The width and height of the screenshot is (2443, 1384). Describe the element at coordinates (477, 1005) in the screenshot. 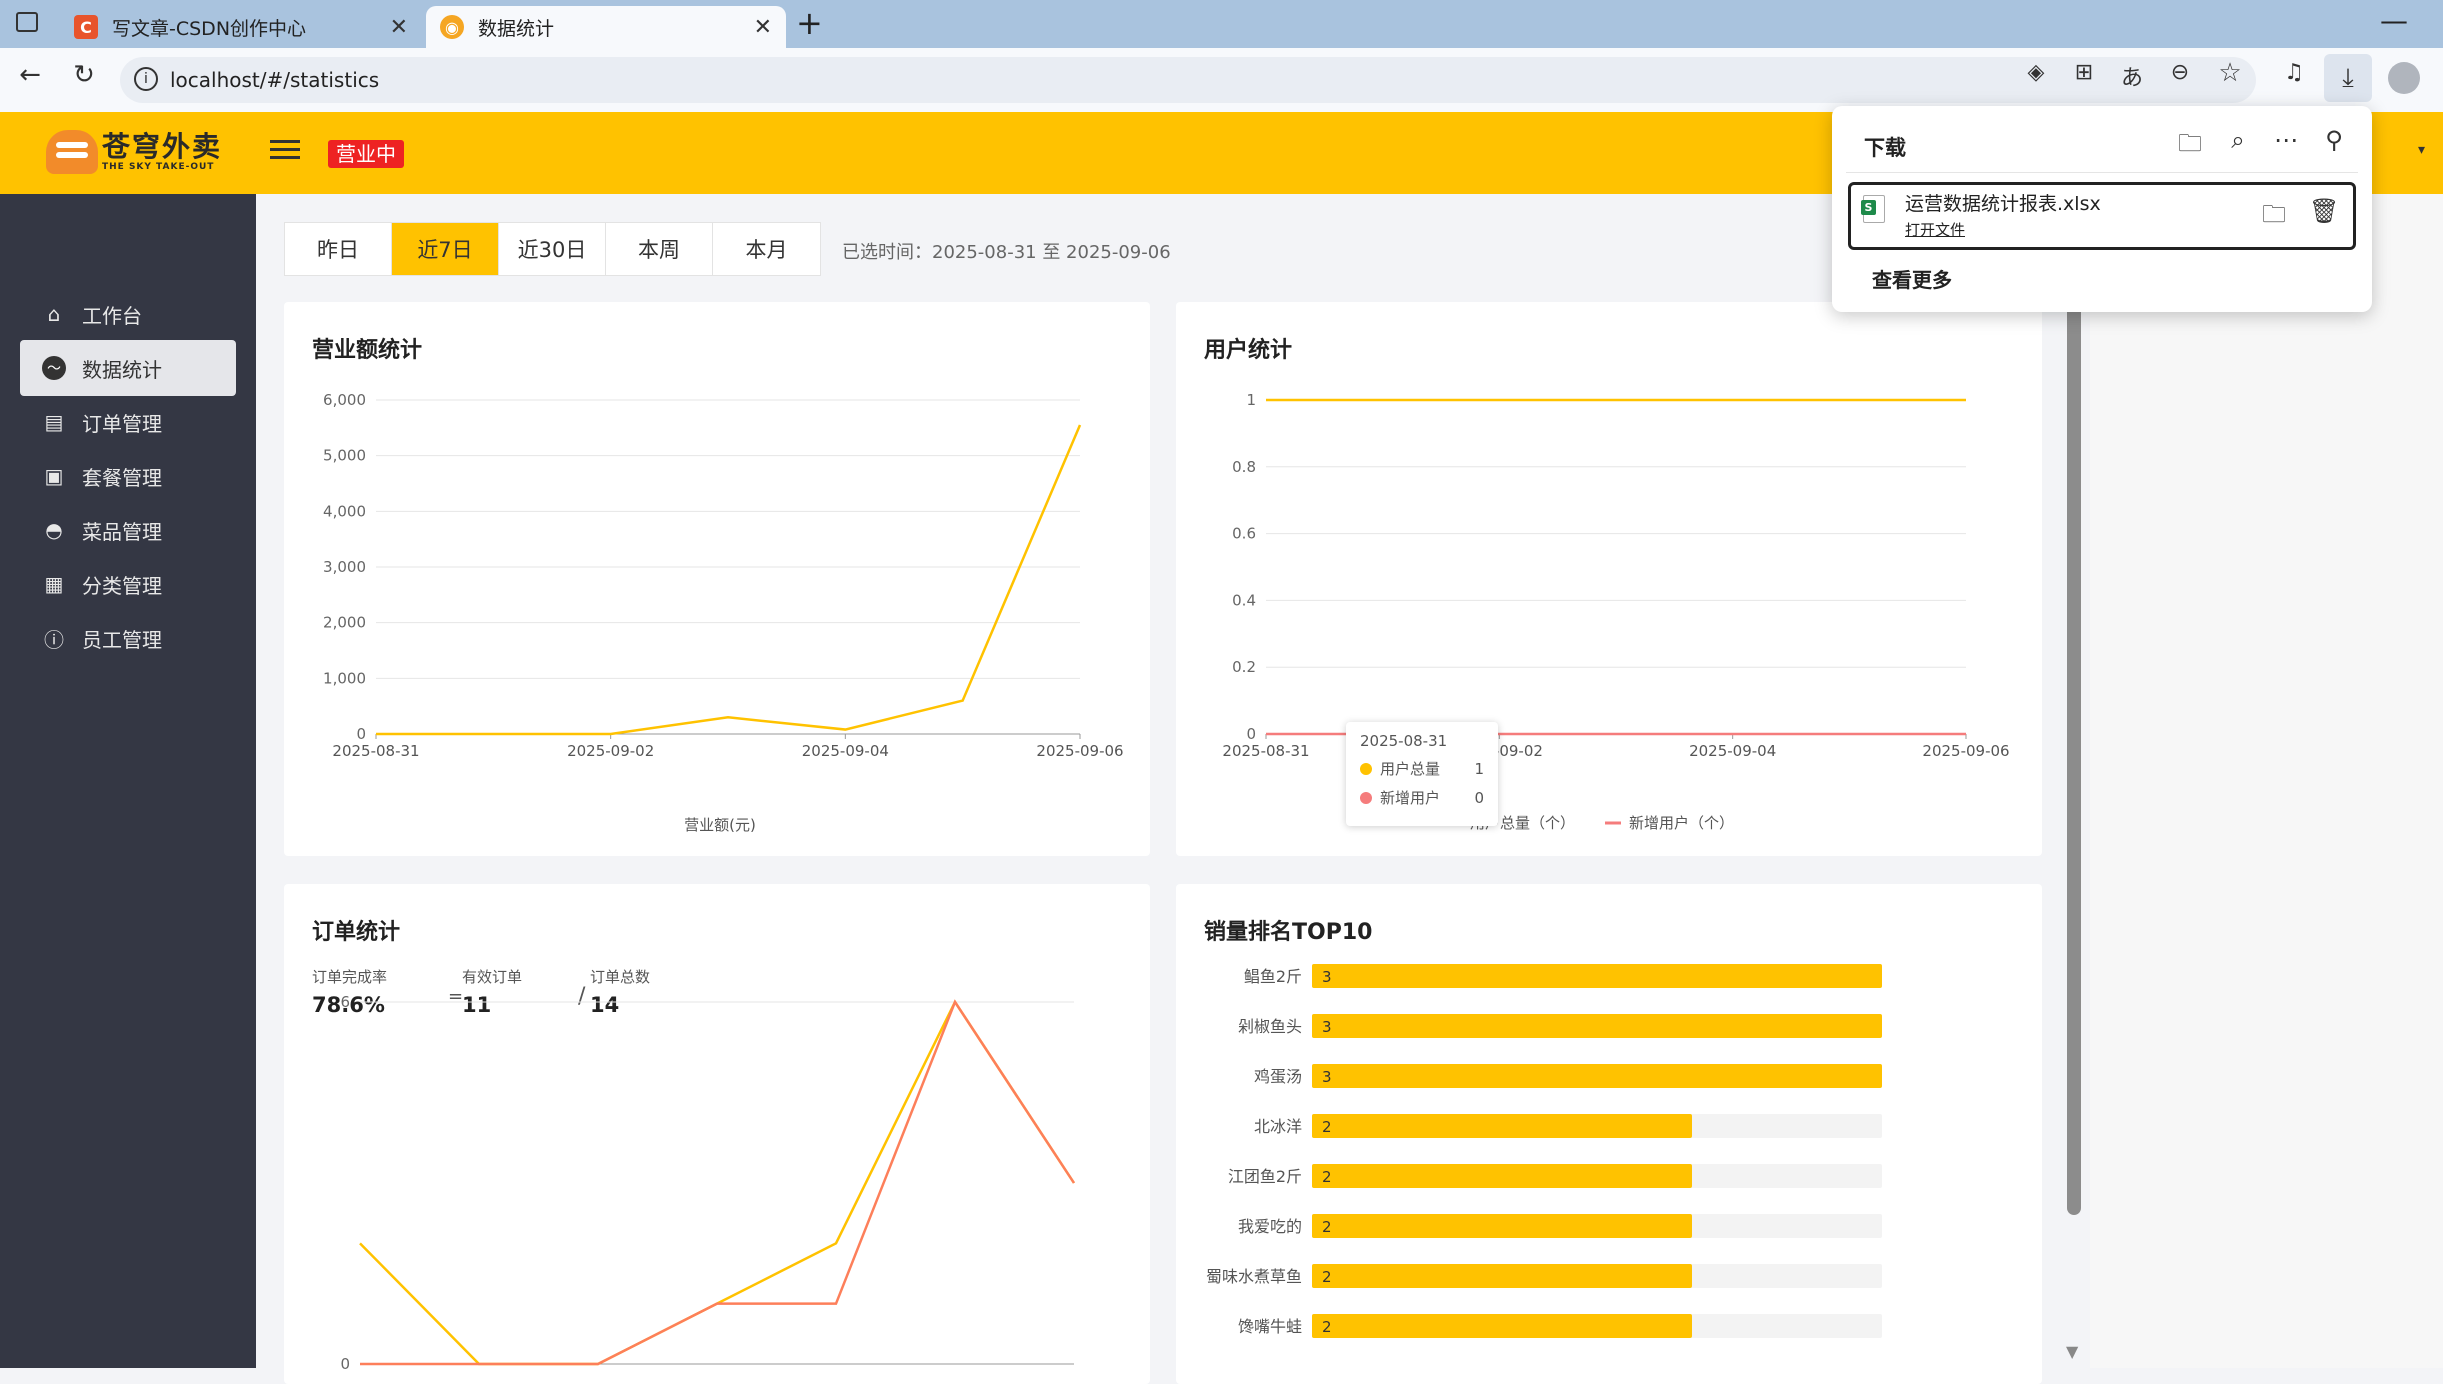

I see `valid-value: 11` at that location.